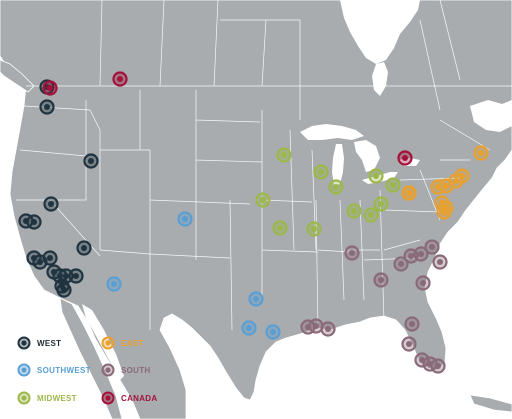  Describe the element at coordinates (338, 165) in the screenshot. I see `lake-michigan-water` at that location.